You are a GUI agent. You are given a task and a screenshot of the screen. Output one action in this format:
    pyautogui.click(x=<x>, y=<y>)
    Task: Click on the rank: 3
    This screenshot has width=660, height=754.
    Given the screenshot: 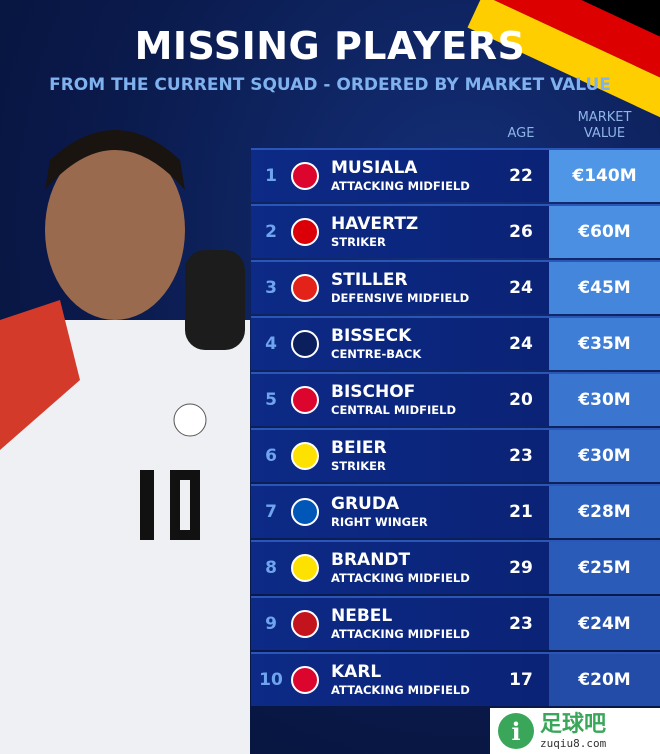 What is the action you would take?
    pyautogui.click(x=271, y=288)
    